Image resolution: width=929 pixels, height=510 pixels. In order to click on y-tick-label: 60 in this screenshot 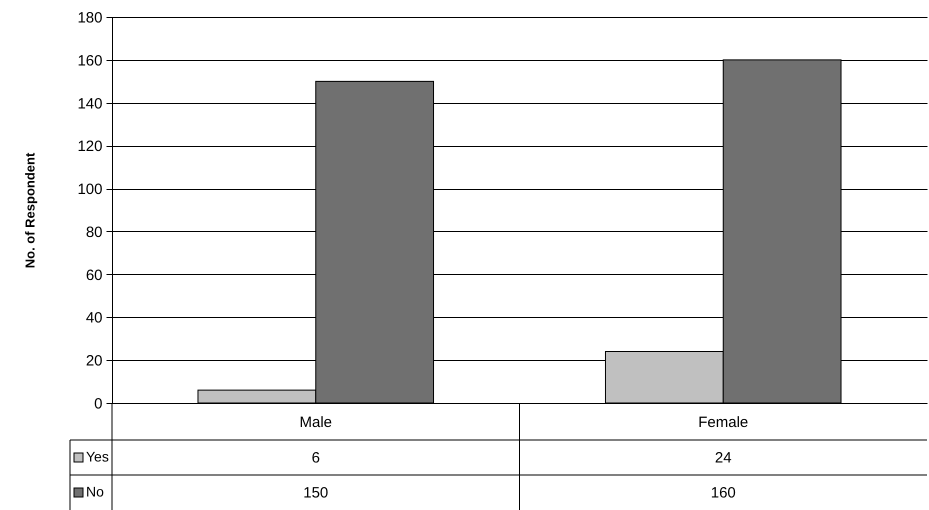, I will do `click(94, 275)`.